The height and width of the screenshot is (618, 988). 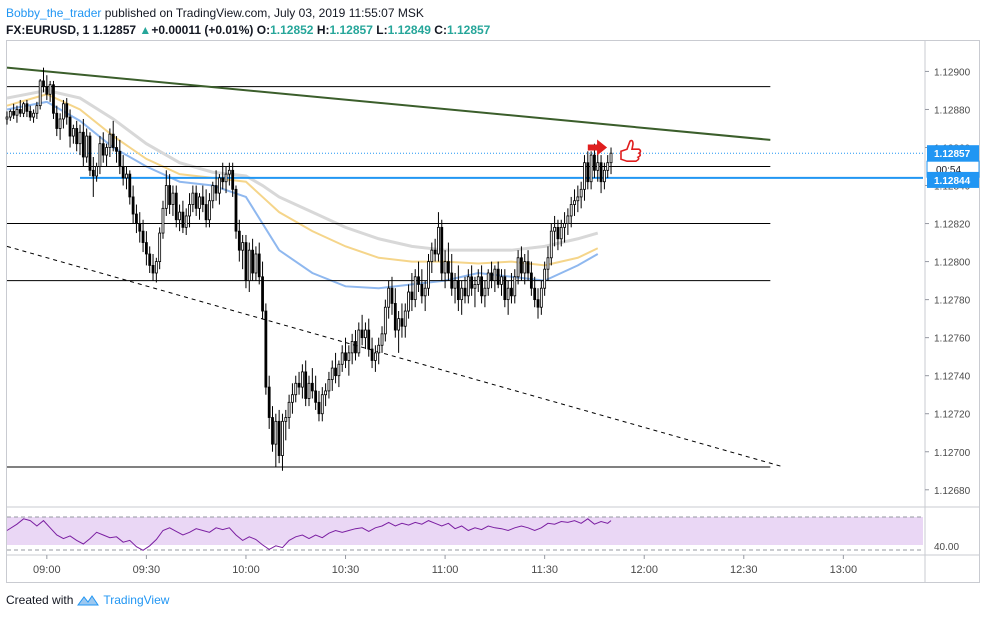 What do you see at coordinates (87, 600) in the screenshot?
I see `footer: Created with TradingView` at bounding box center [87, 600].